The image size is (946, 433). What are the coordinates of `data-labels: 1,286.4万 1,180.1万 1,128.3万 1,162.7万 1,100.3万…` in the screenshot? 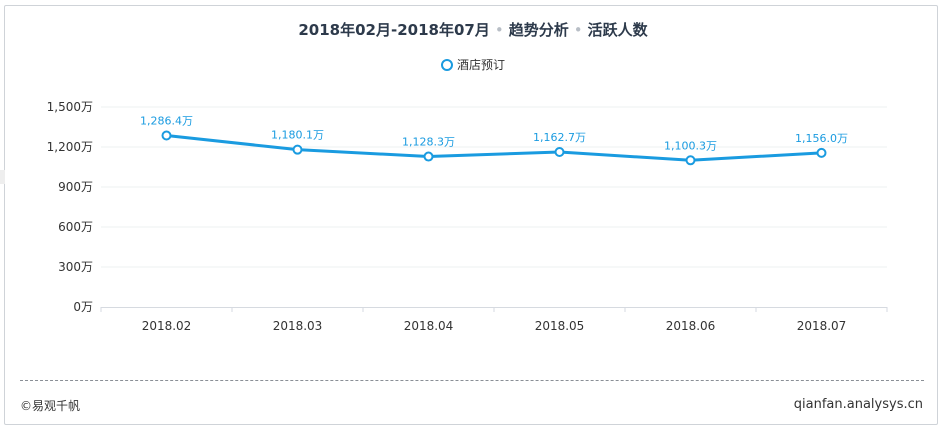 It's located at (494, 133).